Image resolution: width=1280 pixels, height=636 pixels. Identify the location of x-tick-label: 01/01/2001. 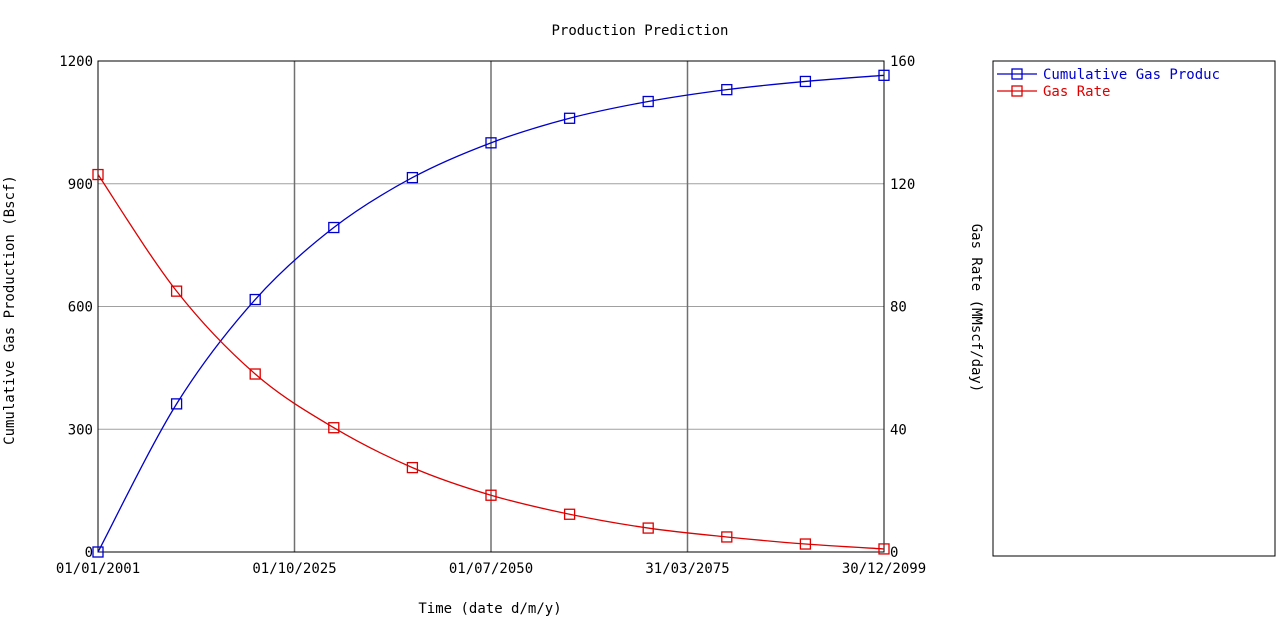
(98, 569).